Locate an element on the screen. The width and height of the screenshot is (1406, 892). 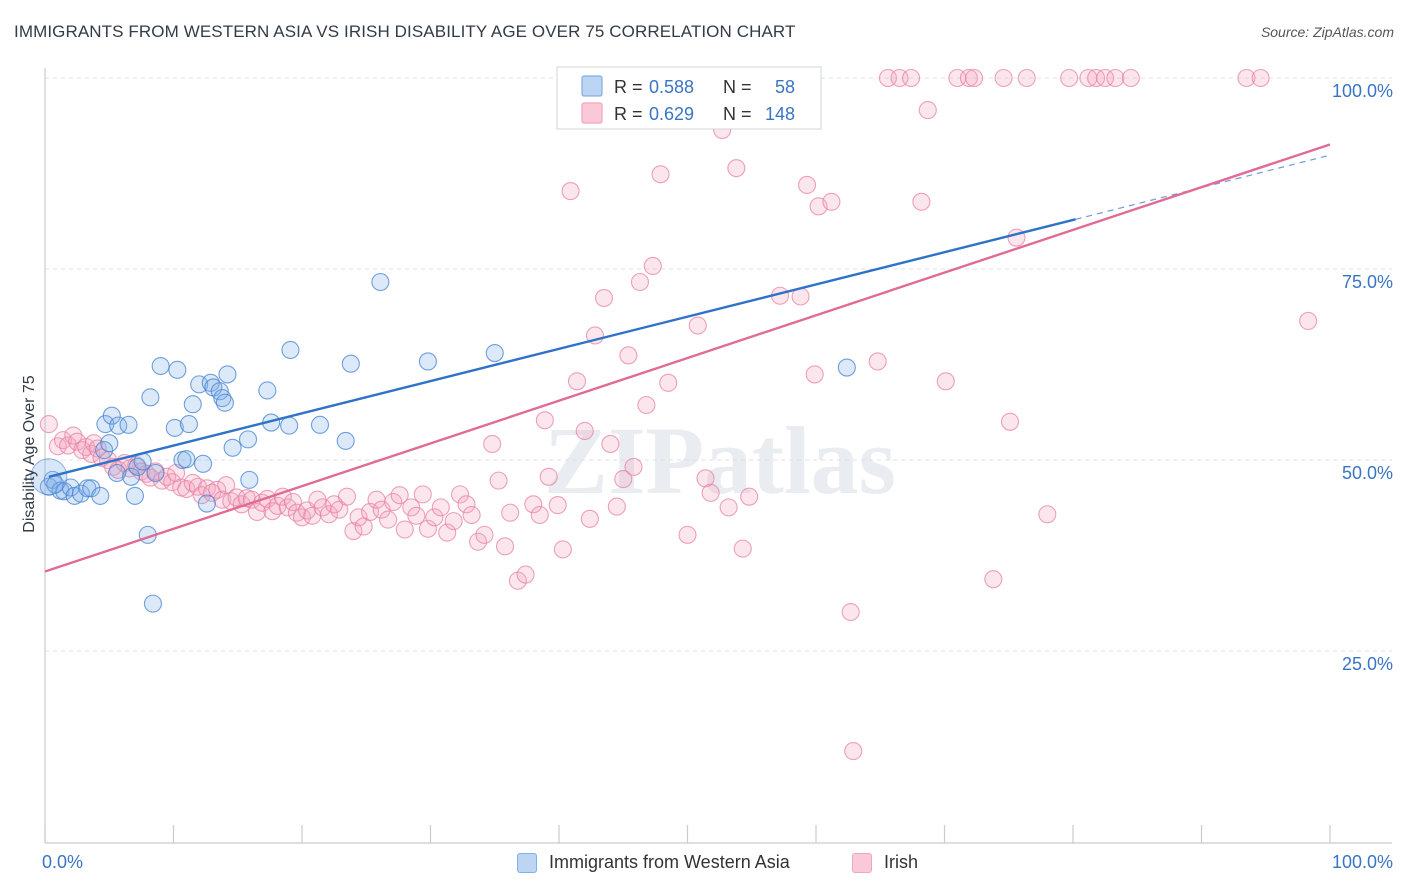
legend-n-label-blue: N = is located at coordinates (737, 87).